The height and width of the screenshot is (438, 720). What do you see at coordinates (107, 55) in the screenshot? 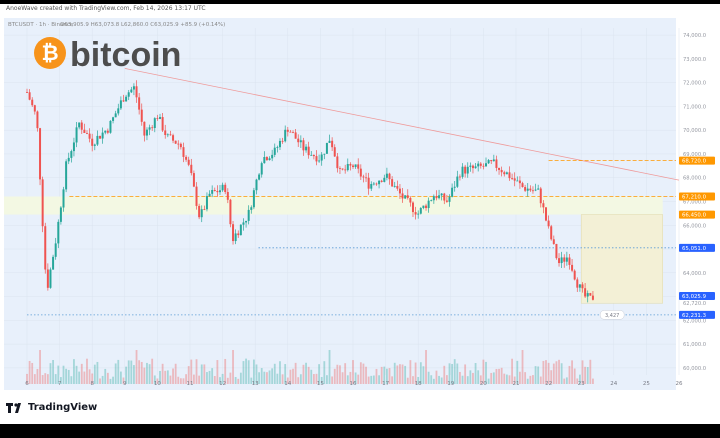
I see `bitcoin-logo: ₿ bitcoin` at bounding box center [107, 55].